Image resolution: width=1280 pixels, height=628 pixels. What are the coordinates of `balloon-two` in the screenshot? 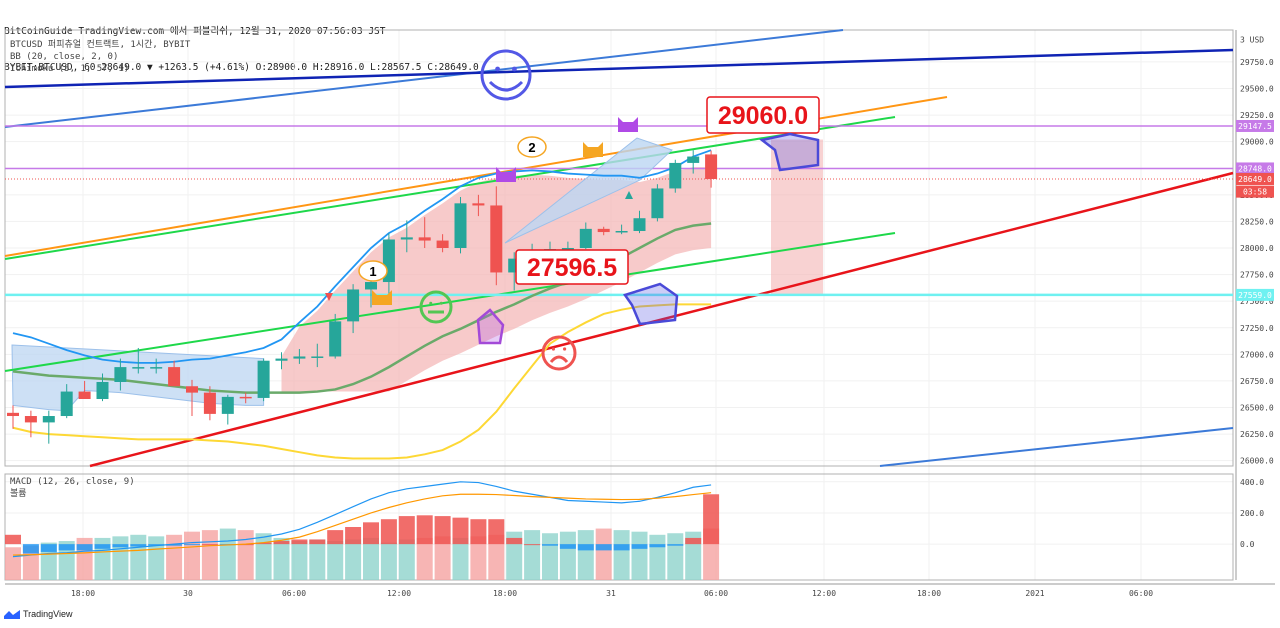 It's located at (532, 147).